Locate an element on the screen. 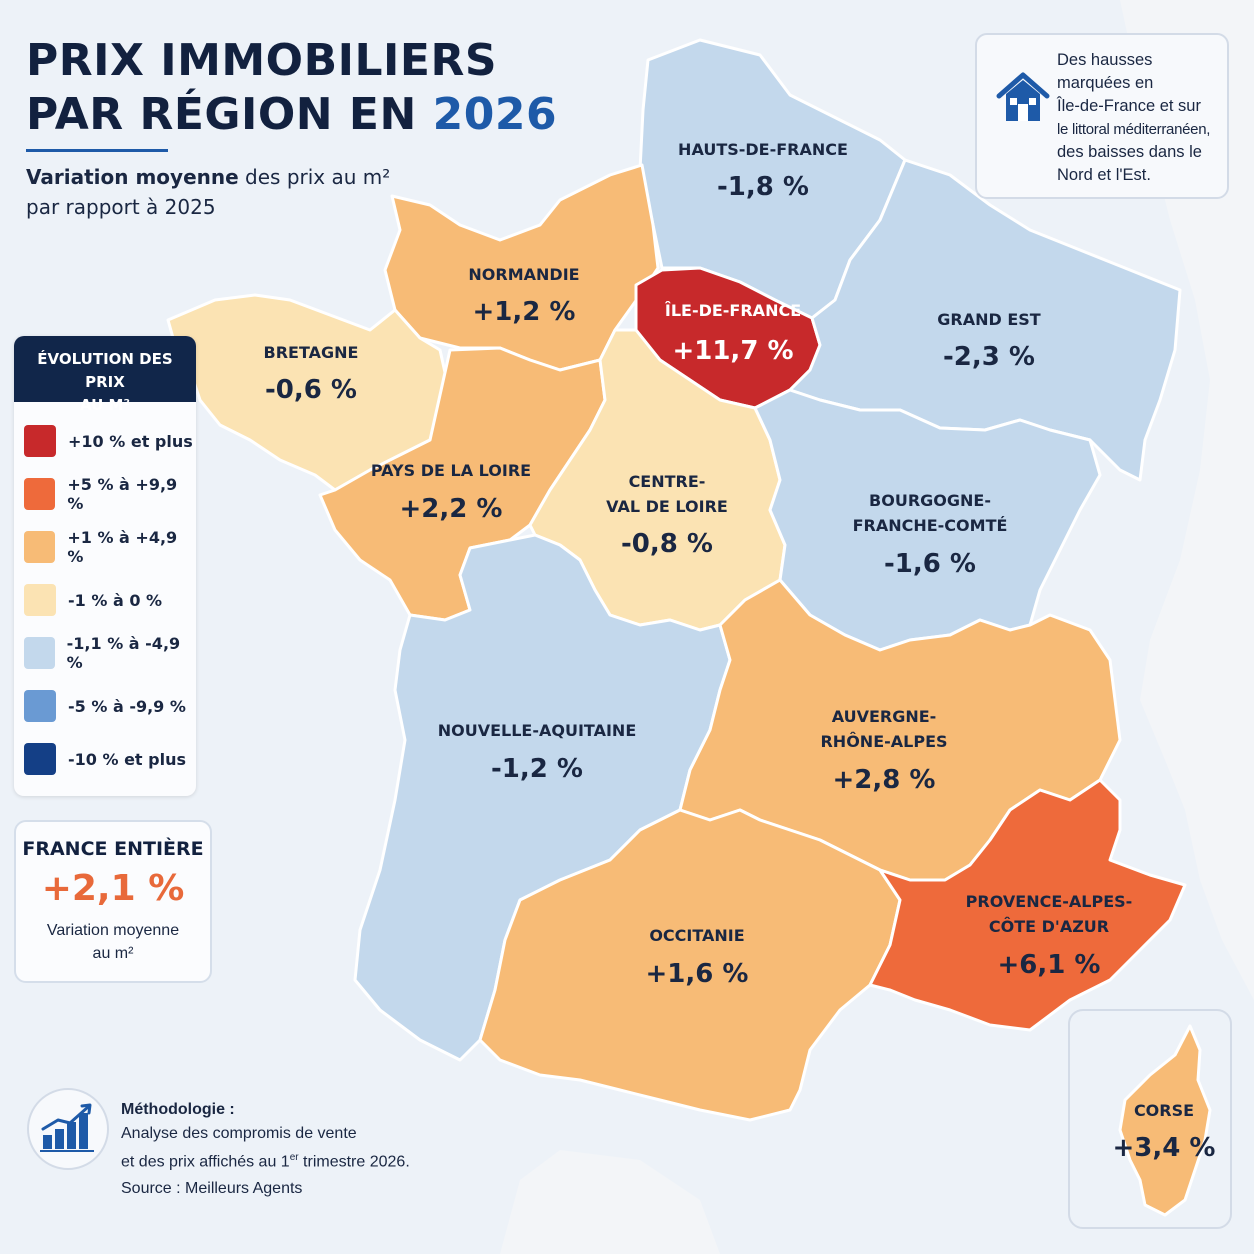 Image resolution: width=1254 pixels, height=1254 pixels. source-note: Source : Meilleurs Agents is located at coordinates (212, 1188).